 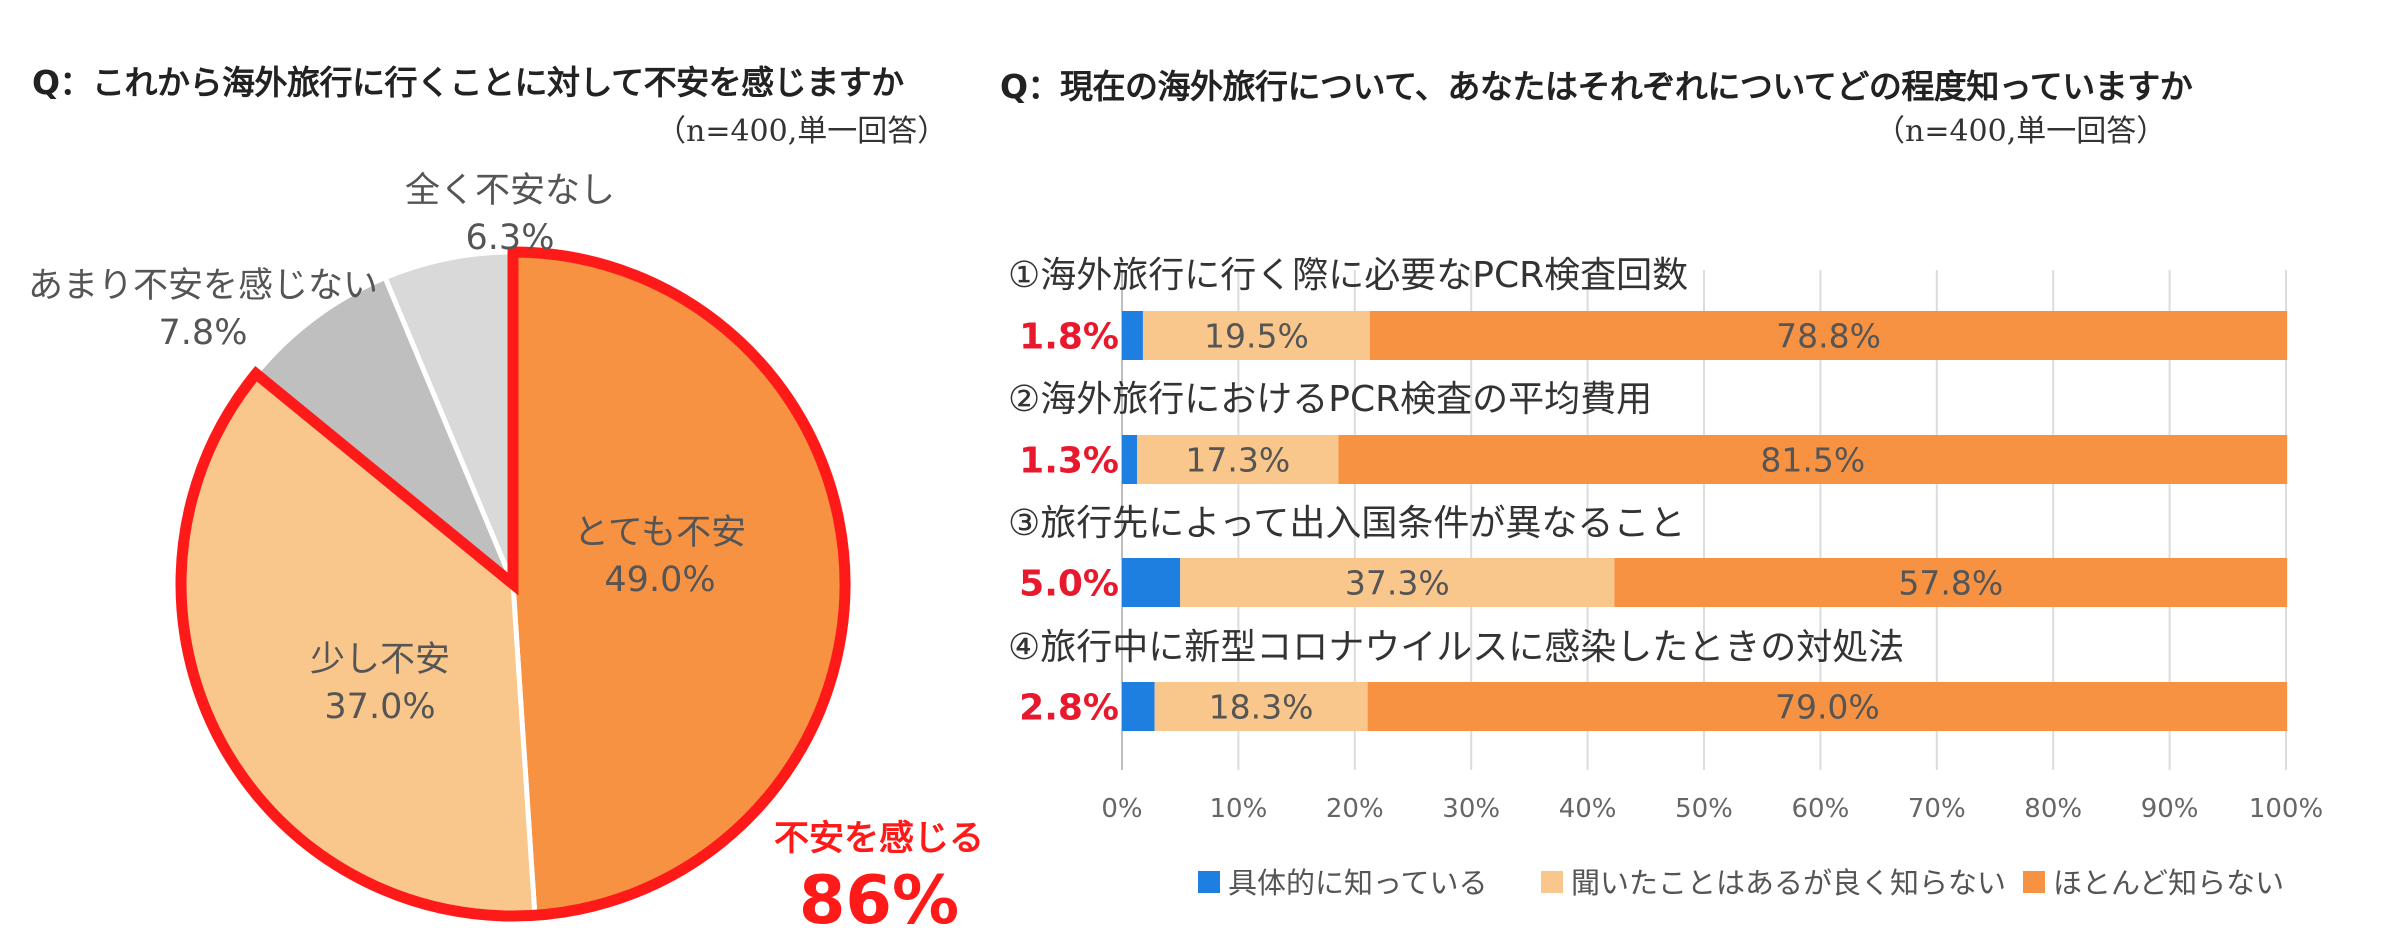 I want to click on pie-callout-value: 86%, so click(x=879, y=896).